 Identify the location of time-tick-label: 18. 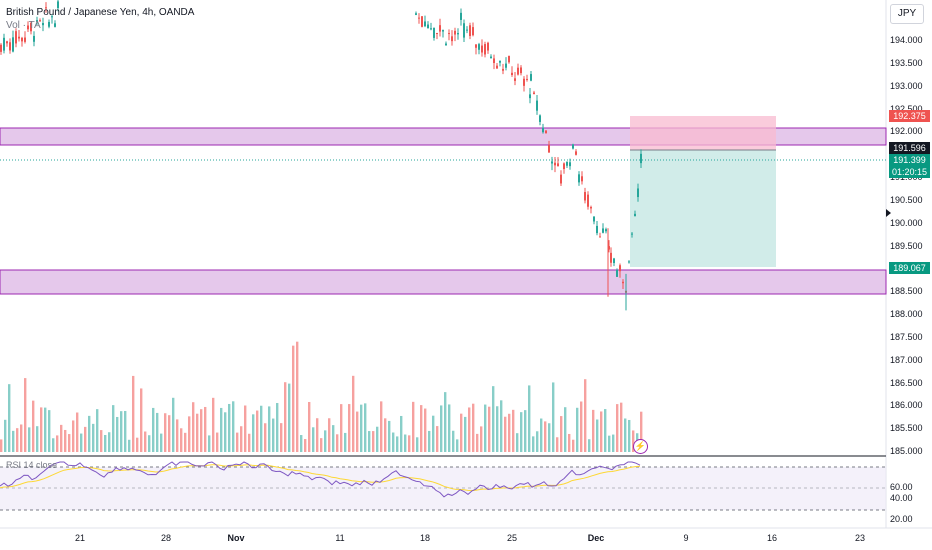
(425, 538).